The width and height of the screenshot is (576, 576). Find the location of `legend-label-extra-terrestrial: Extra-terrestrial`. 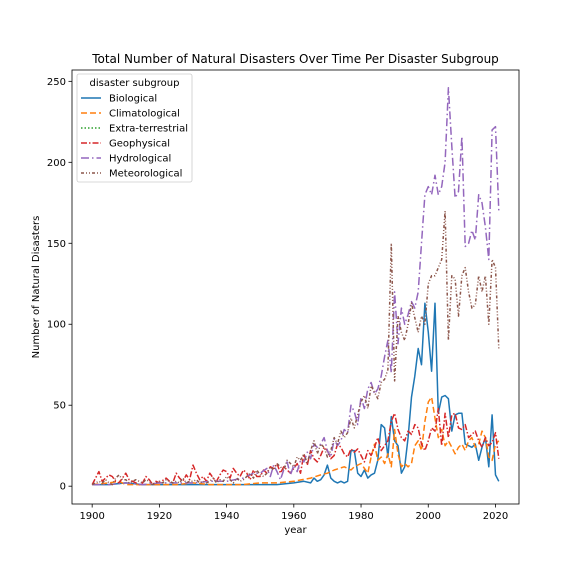

legend-label-extra-terrestrial: Extra-terrestrial is located at coordinates (148, 129).